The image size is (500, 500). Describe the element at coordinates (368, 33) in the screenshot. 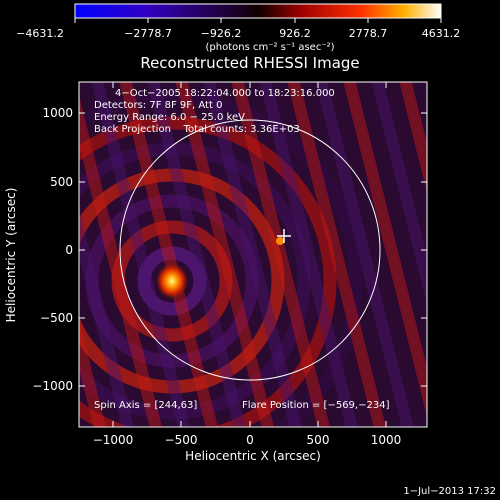

I see `colorbar-tick-label: 2778.7` at that location.